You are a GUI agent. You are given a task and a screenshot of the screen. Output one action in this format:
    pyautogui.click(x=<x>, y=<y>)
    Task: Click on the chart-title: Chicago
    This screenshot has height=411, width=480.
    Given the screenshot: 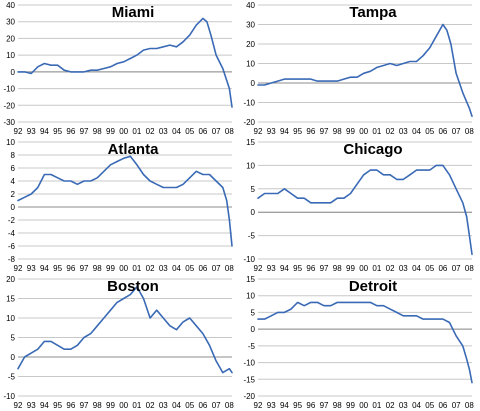 What is the action you would take?
    pyautogui.click(x=372, y=149)
    